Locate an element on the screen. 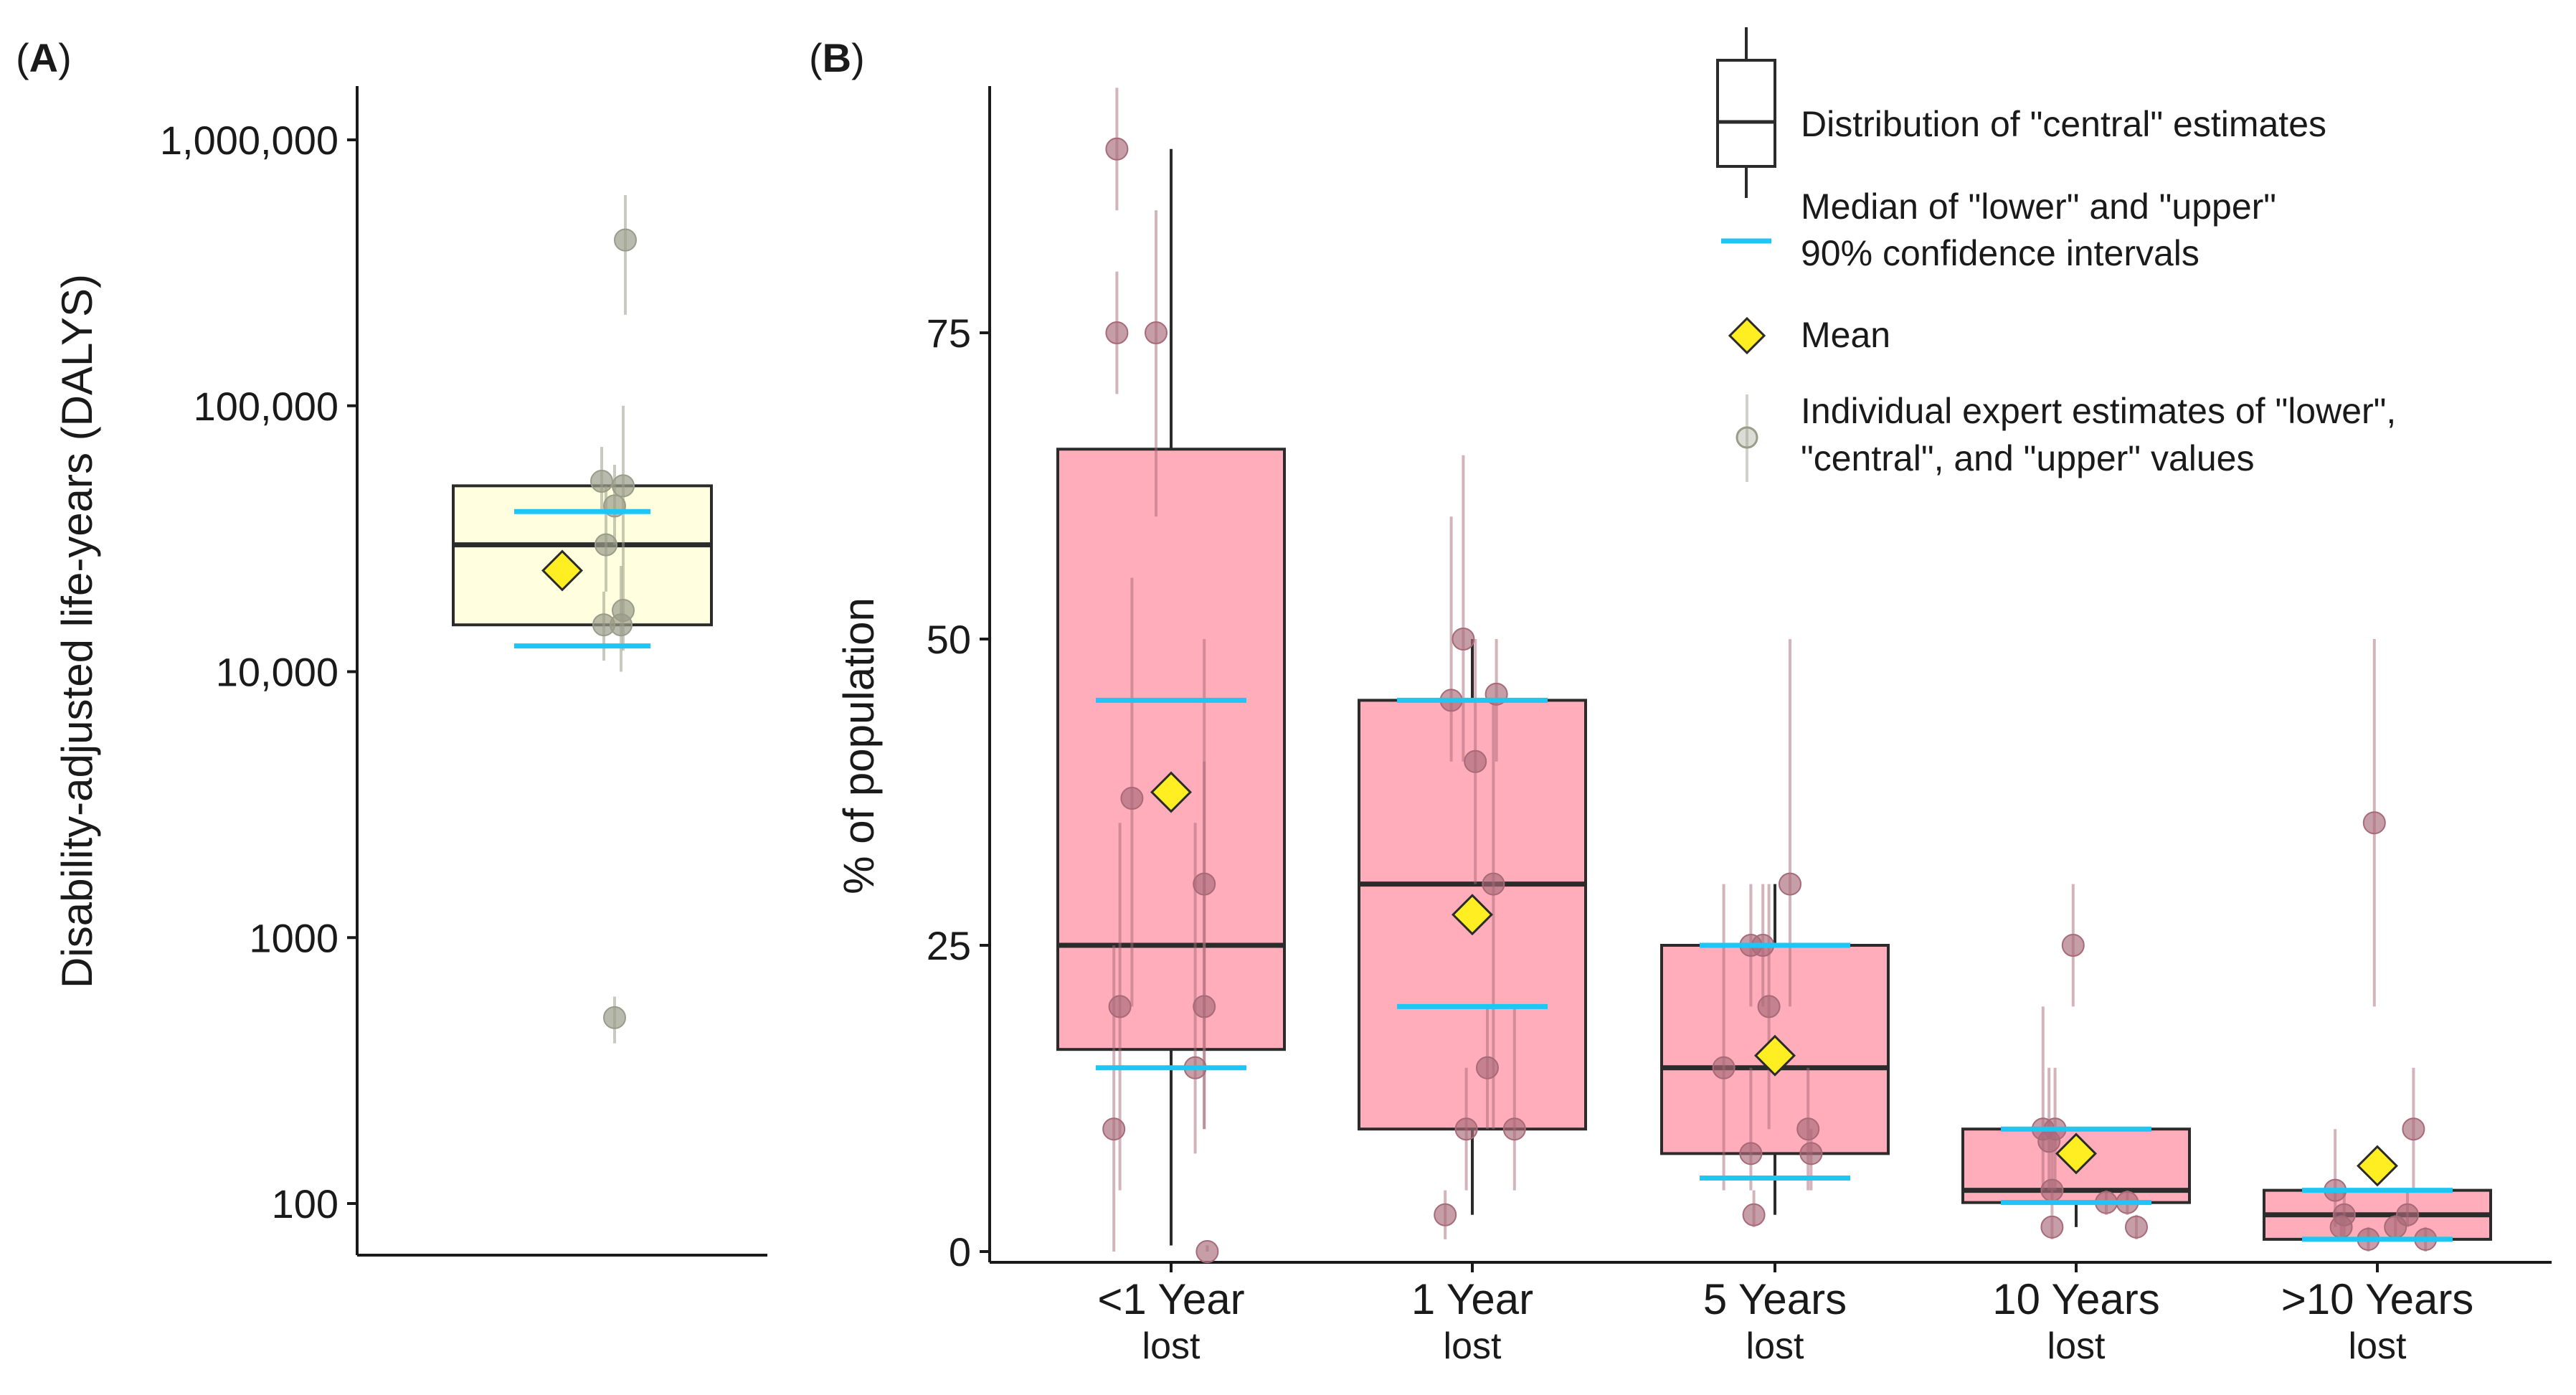 The width and height of the screenshot is (2576, 1395). panel-a-y-axis-title: Disability-adjusted life-years (DALYS) is located at coordinates (77, 631).